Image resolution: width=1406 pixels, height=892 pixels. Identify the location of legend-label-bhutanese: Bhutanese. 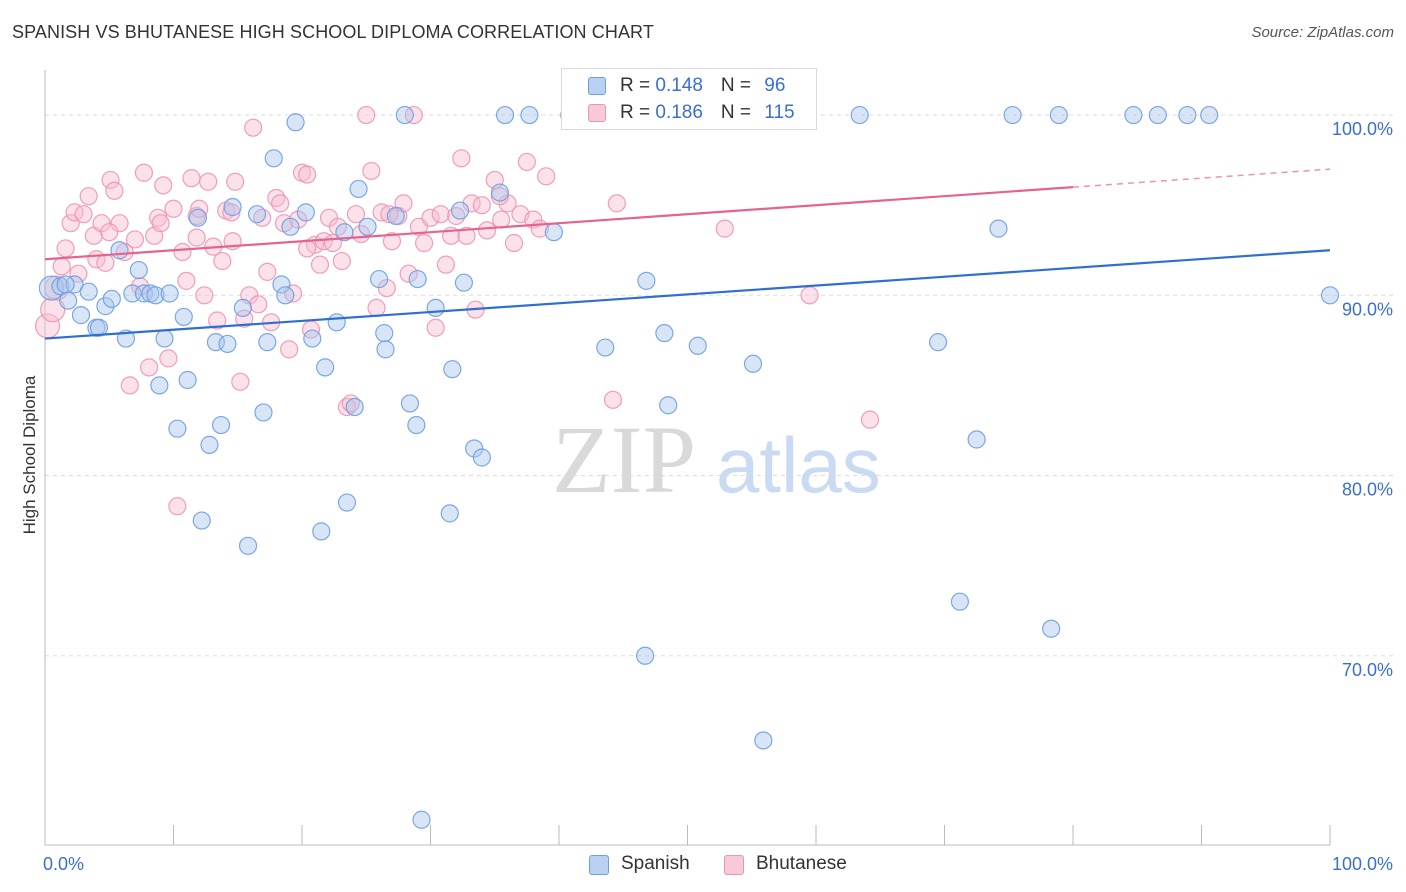
(801, 863).